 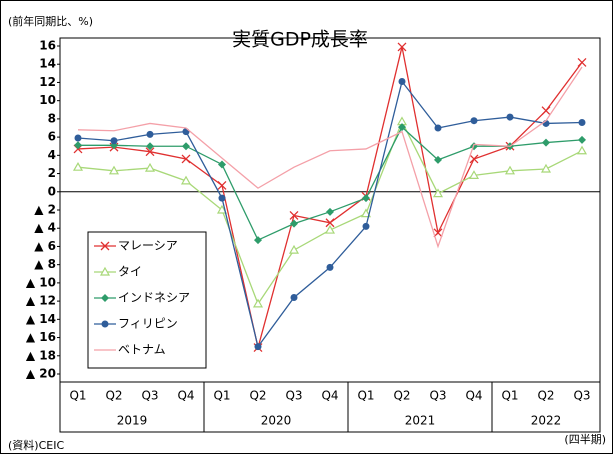 What do you see at coordinates (47, 100) in the screenshot?
I see `y-tick-label: 10` at bounding box center [47, 100].